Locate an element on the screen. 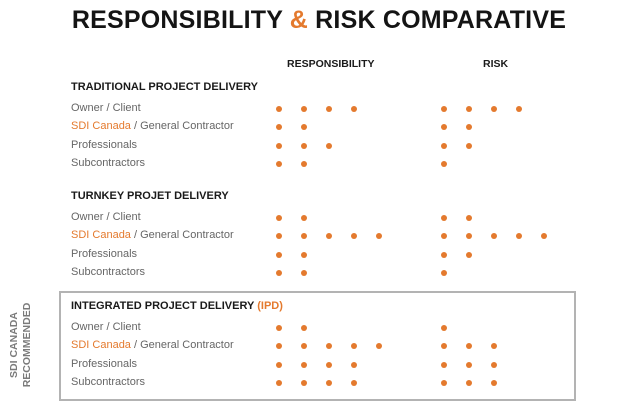 The image size is (638, 414). title-part-2: RISK COMPARATIVE is located at coordinates (437, 20).